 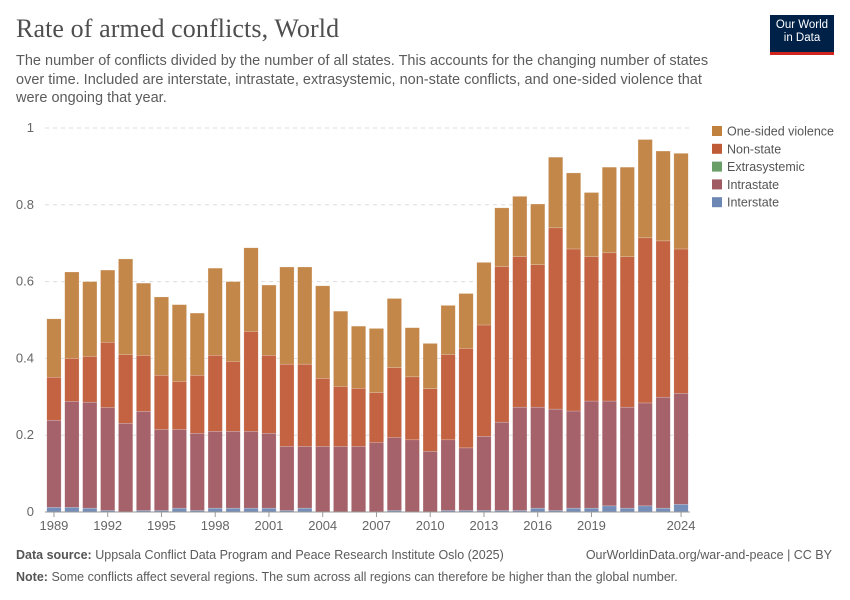 What do you see at coordinates (269, 394) in the screenshot?
I see `bar-non-state-2001` at bounding box center [269, 394].